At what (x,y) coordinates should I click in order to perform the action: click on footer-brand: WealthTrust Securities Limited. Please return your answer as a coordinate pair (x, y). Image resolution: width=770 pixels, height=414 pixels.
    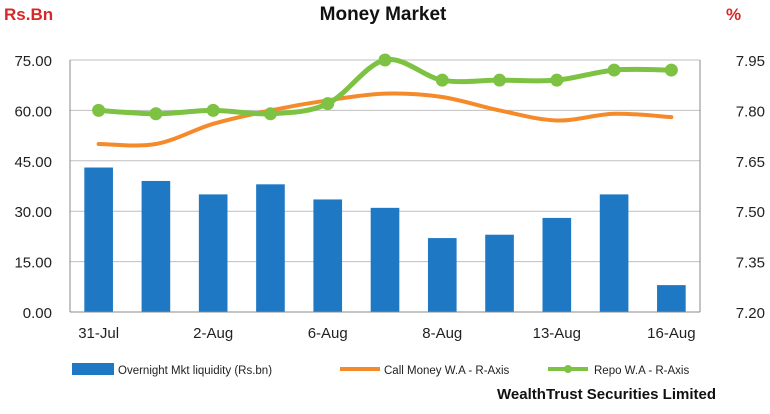
    Looking at the image, I should click on (606, 394).